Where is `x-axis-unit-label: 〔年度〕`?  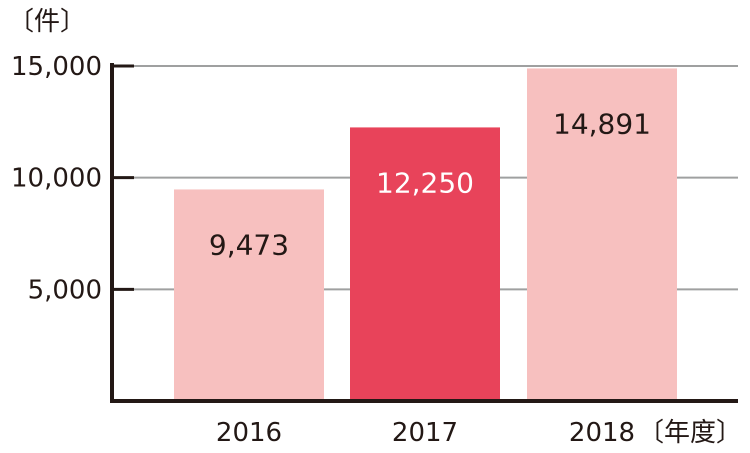
x-axis-unit-label: 〔年度〕 is located at coordinates (690, 433).